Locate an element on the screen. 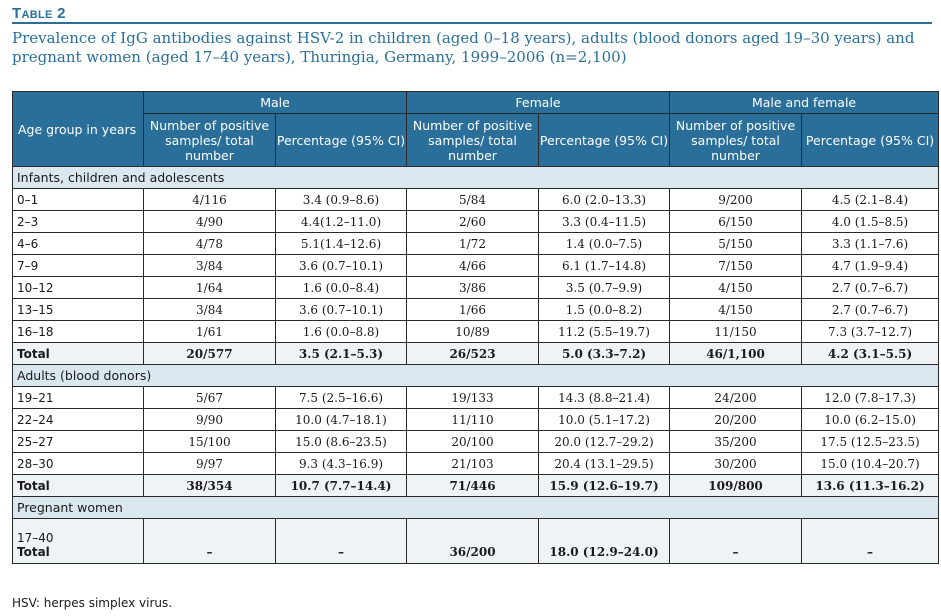 The height and width of the screenshot is (616, 941). value-cell: 6/150 is located at coordinates (736, 221).